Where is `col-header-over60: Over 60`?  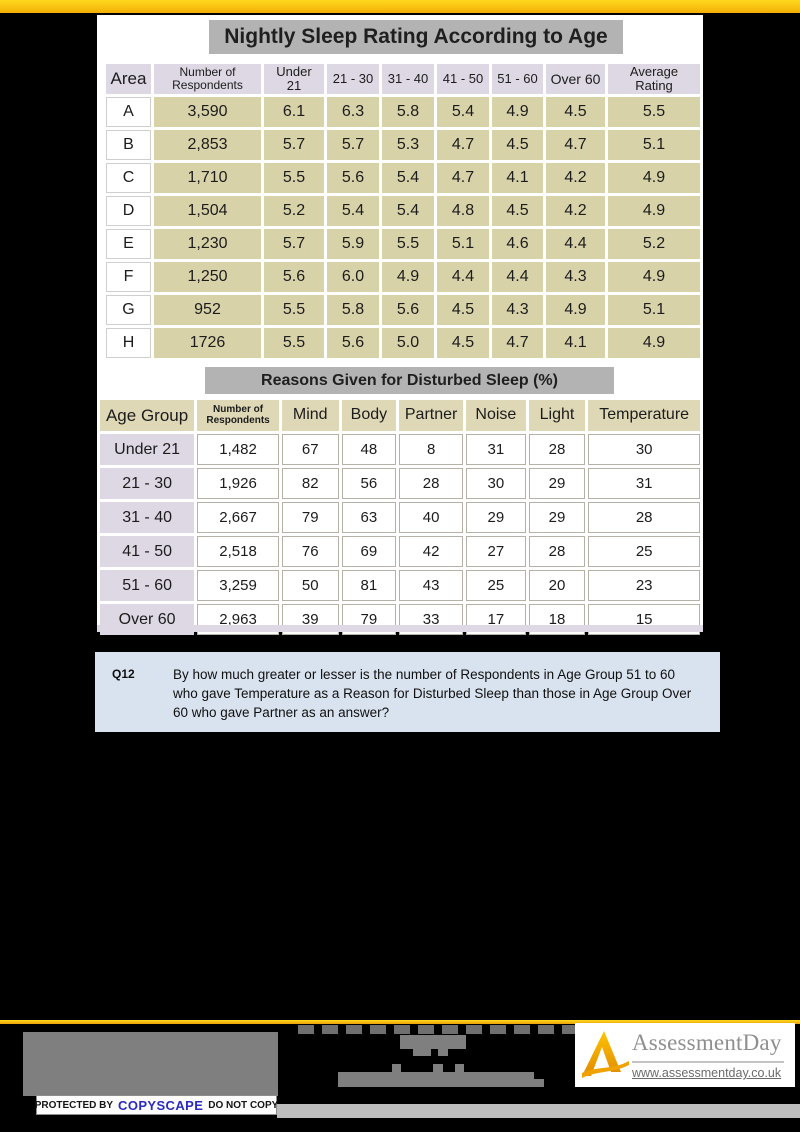
col-header-over60: Over 60 is located at coordinates (575, 79).